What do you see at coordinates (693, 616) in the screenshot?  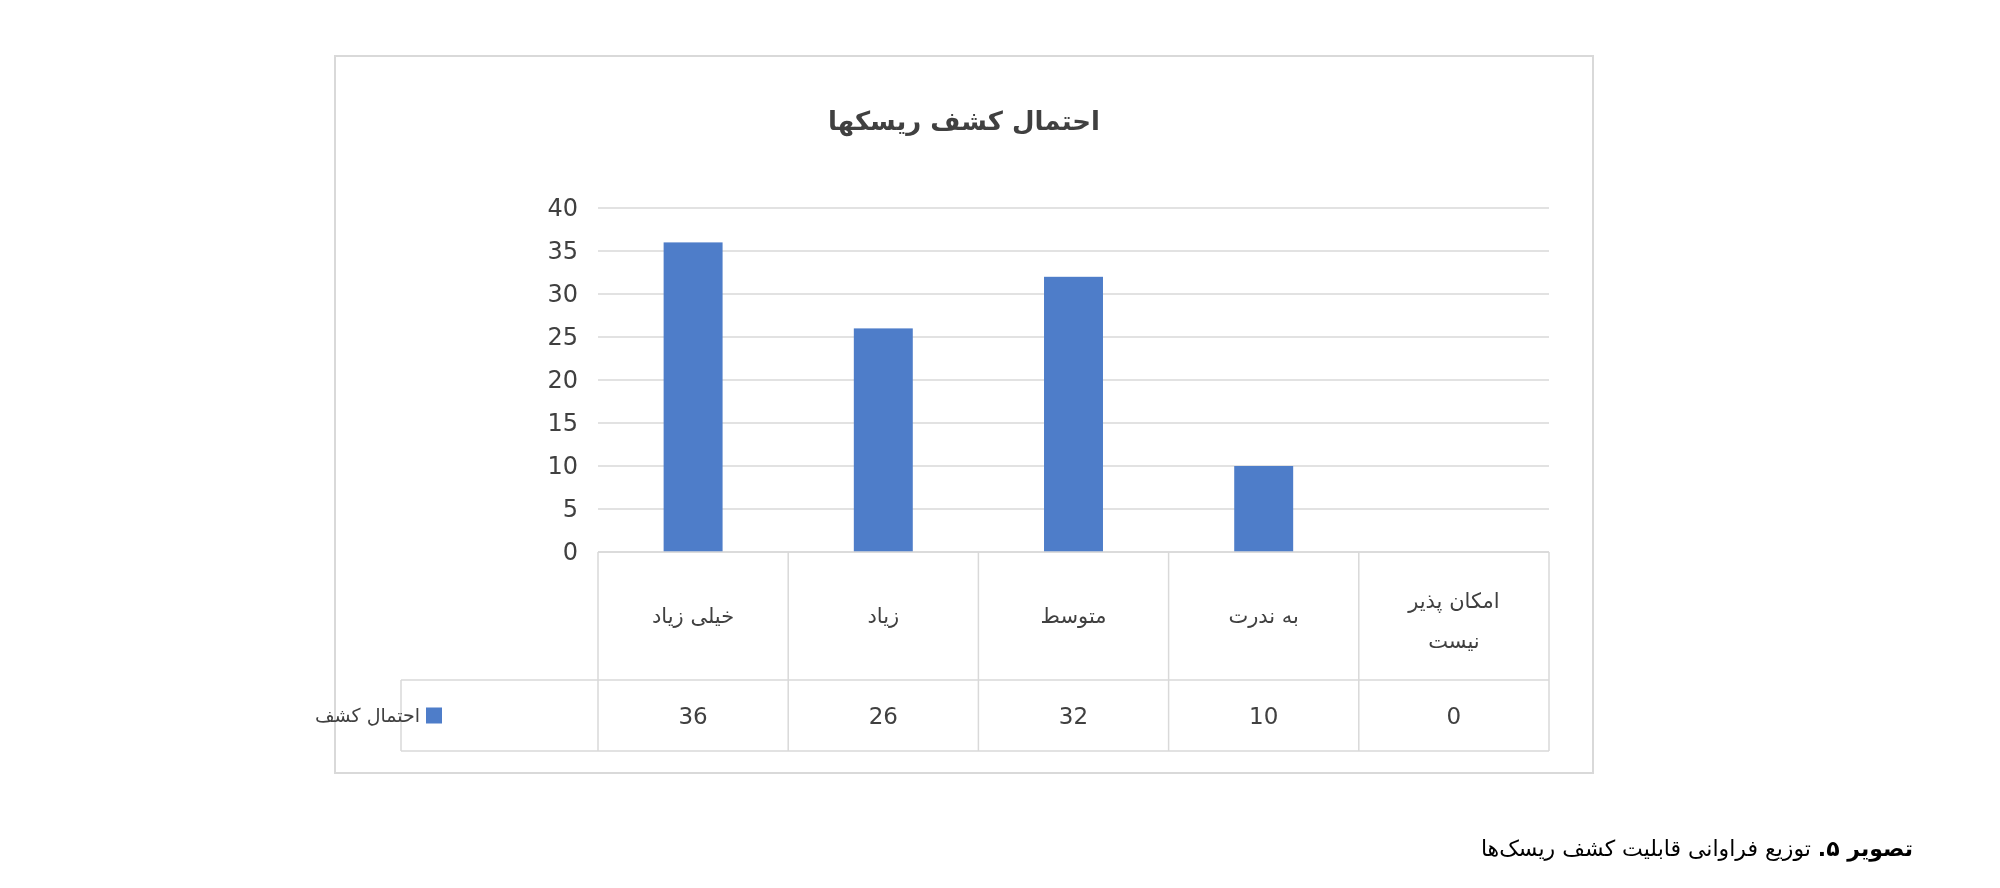 I see `x-tick-label: خیلی زیاد` at bounding box center [693, 616].